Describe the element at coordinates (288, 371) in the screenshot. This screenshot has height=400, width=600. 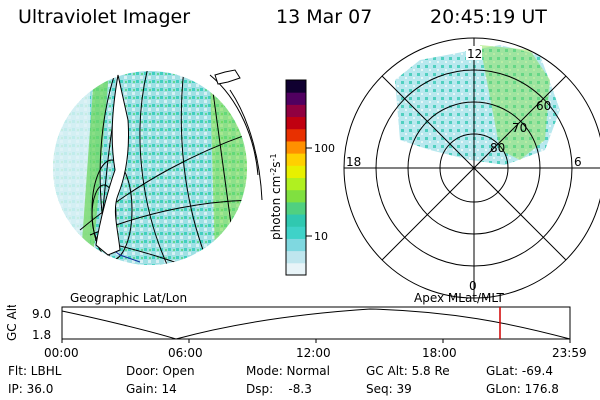
I see `mode-info: Mode: Normal` at that location.